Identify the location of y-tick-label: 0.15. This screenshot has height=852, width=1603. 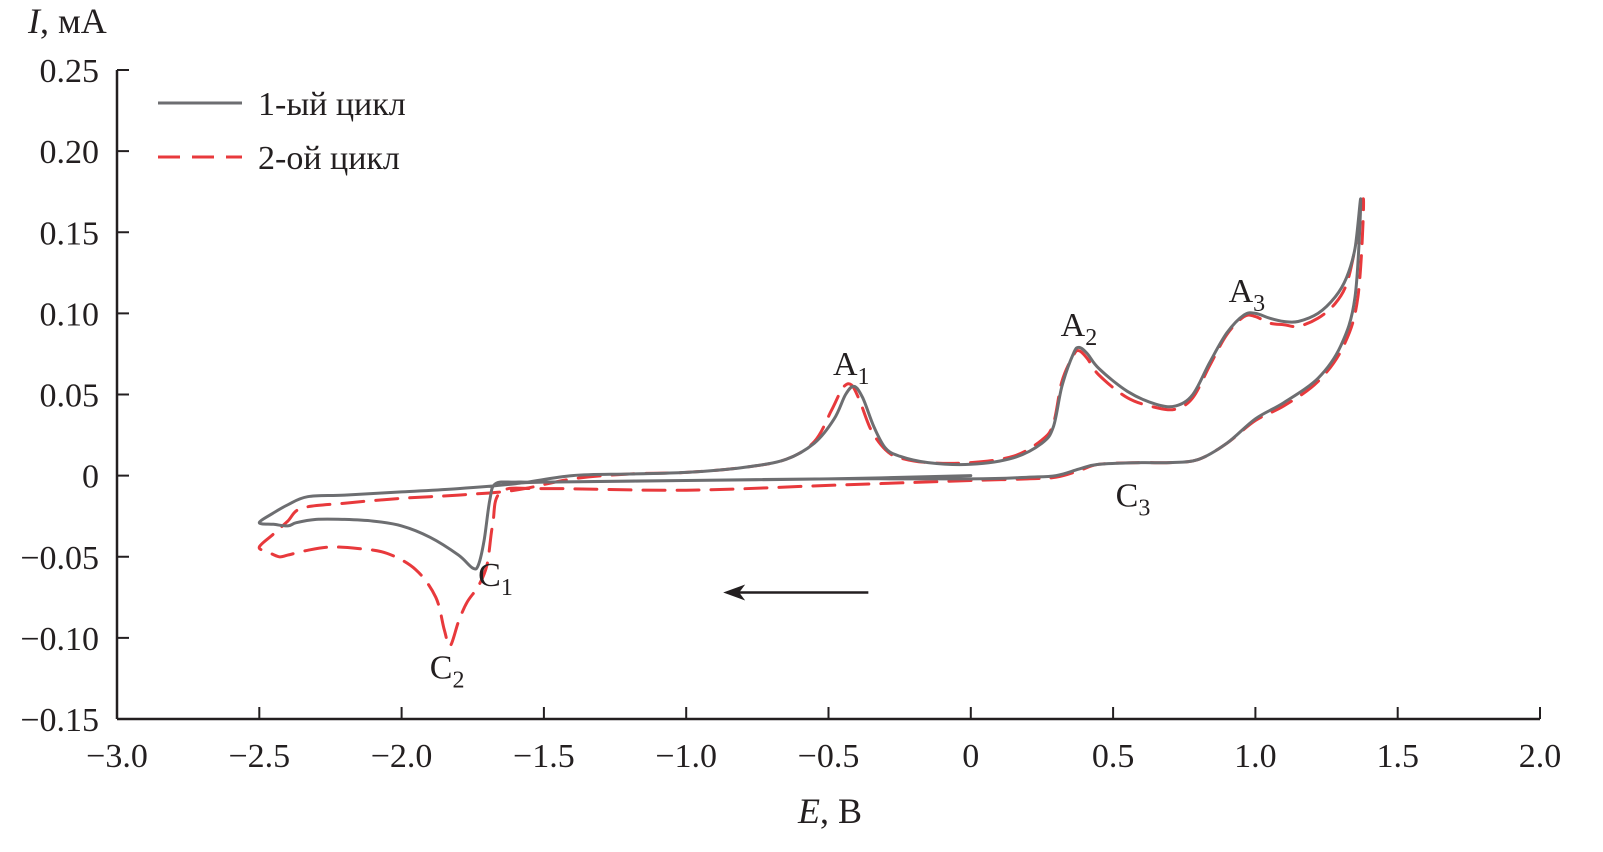
(70, 233).